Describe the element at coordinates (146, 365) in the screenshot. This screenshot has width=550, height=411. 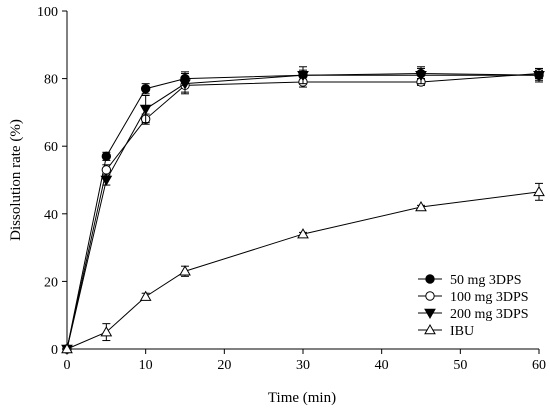
I see `x-tick-label: 10` at that location.